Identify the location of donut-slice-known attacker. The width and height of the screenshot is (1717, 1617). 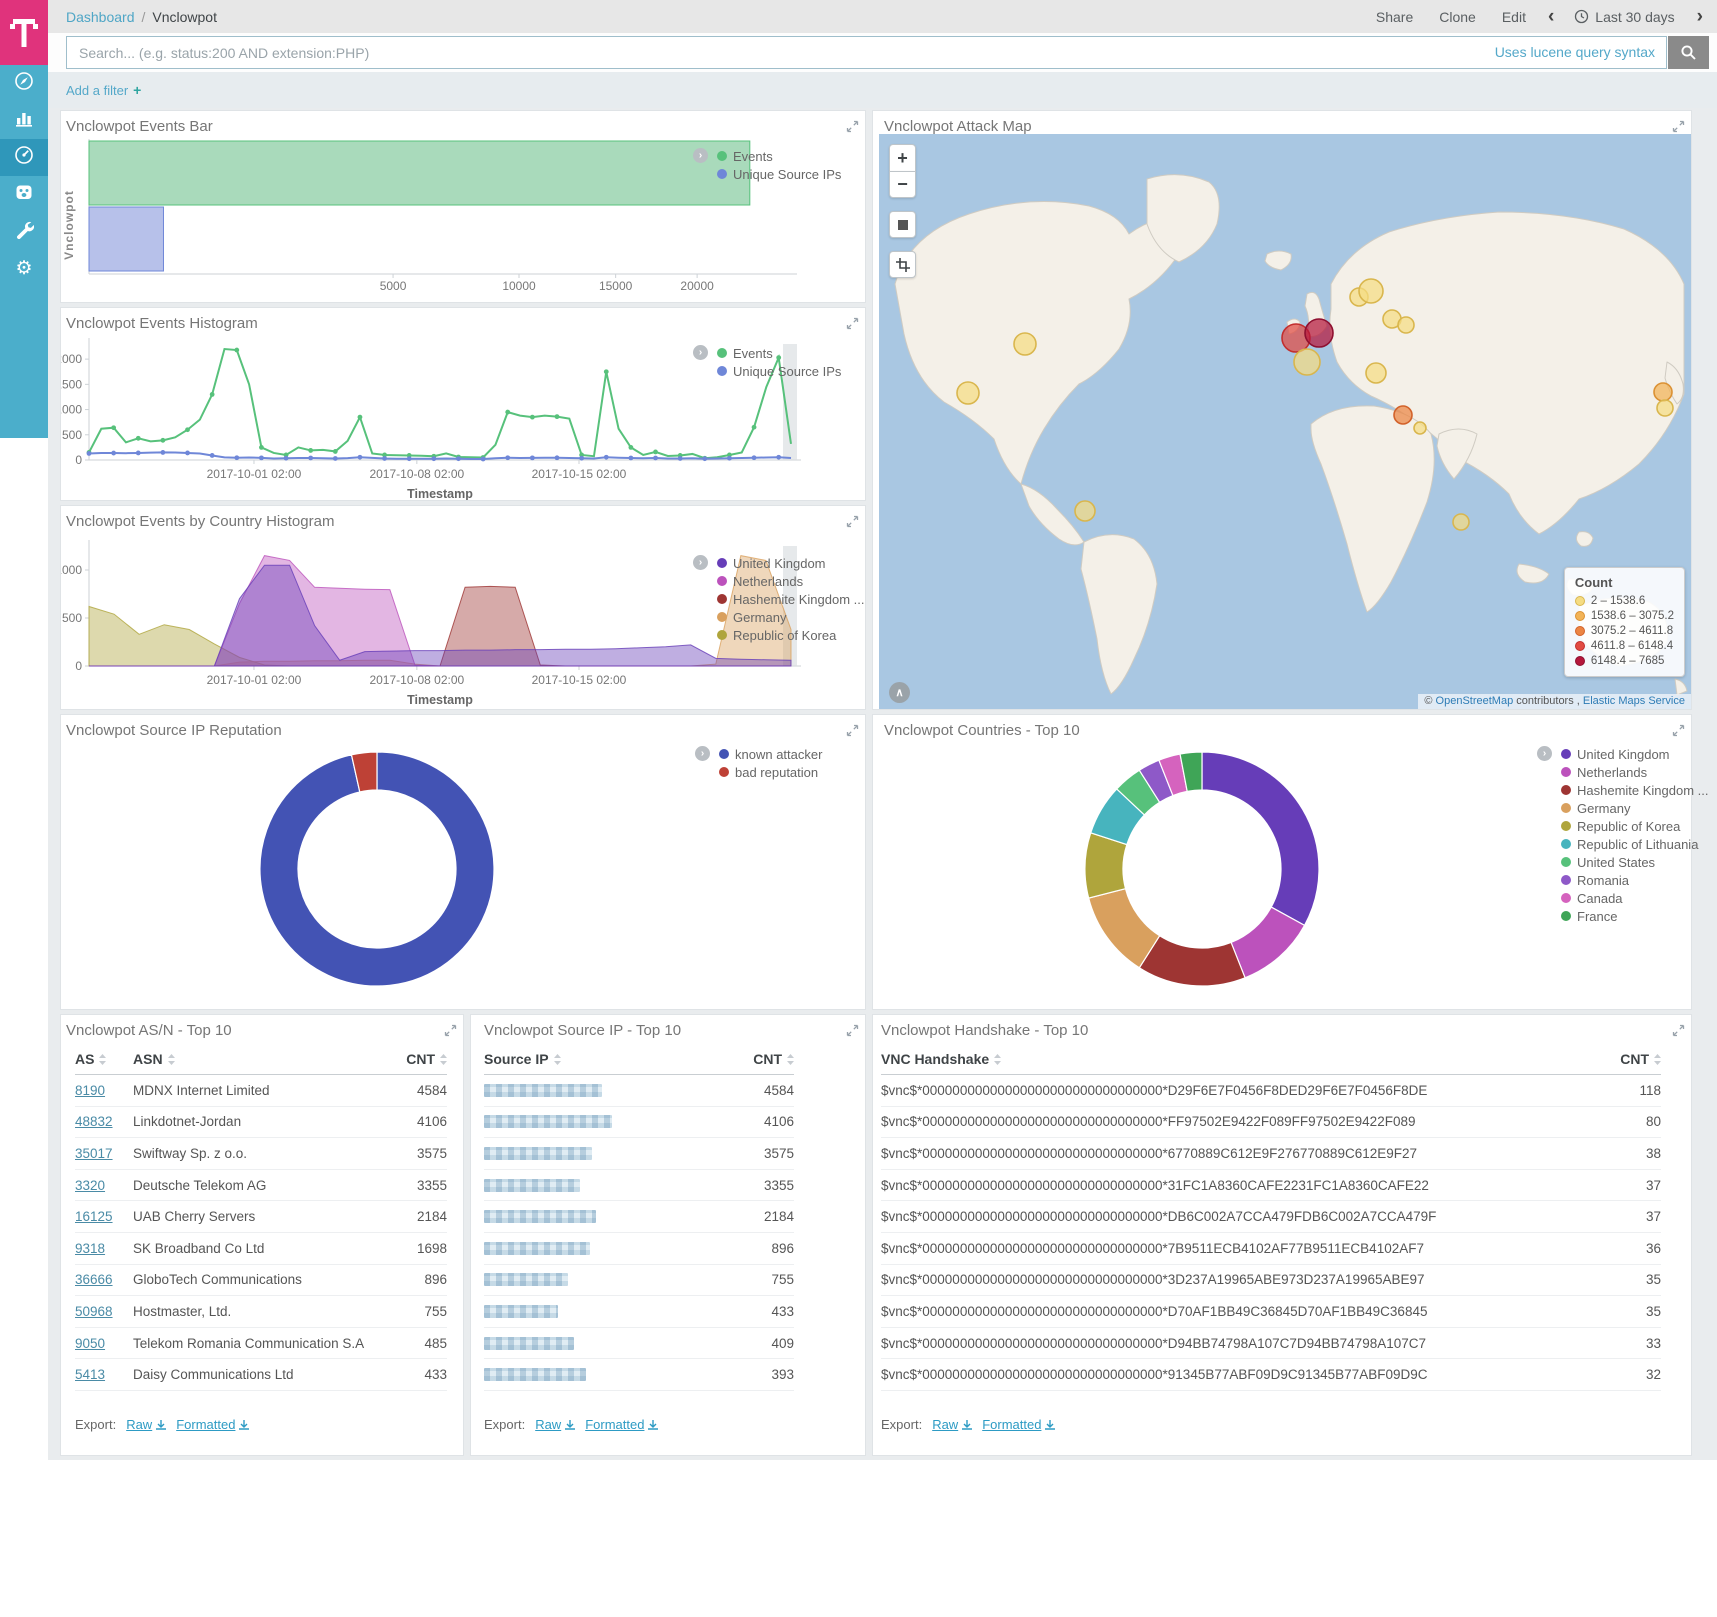
(377, 869).